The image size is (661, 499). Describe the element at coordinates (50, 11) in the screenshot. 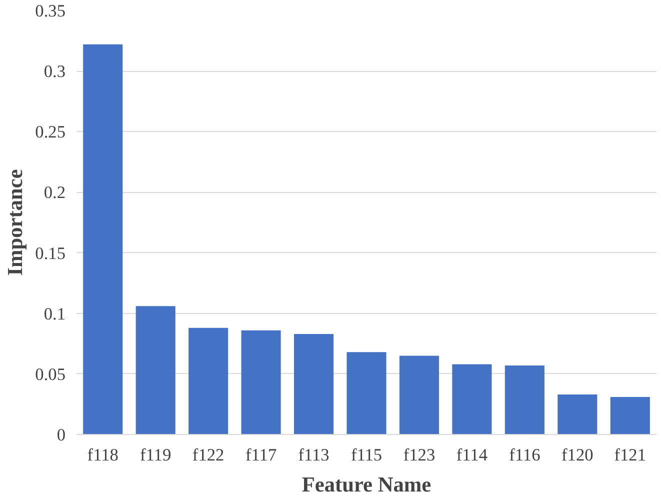

I see `y-tick-label: 0.35` at that location.